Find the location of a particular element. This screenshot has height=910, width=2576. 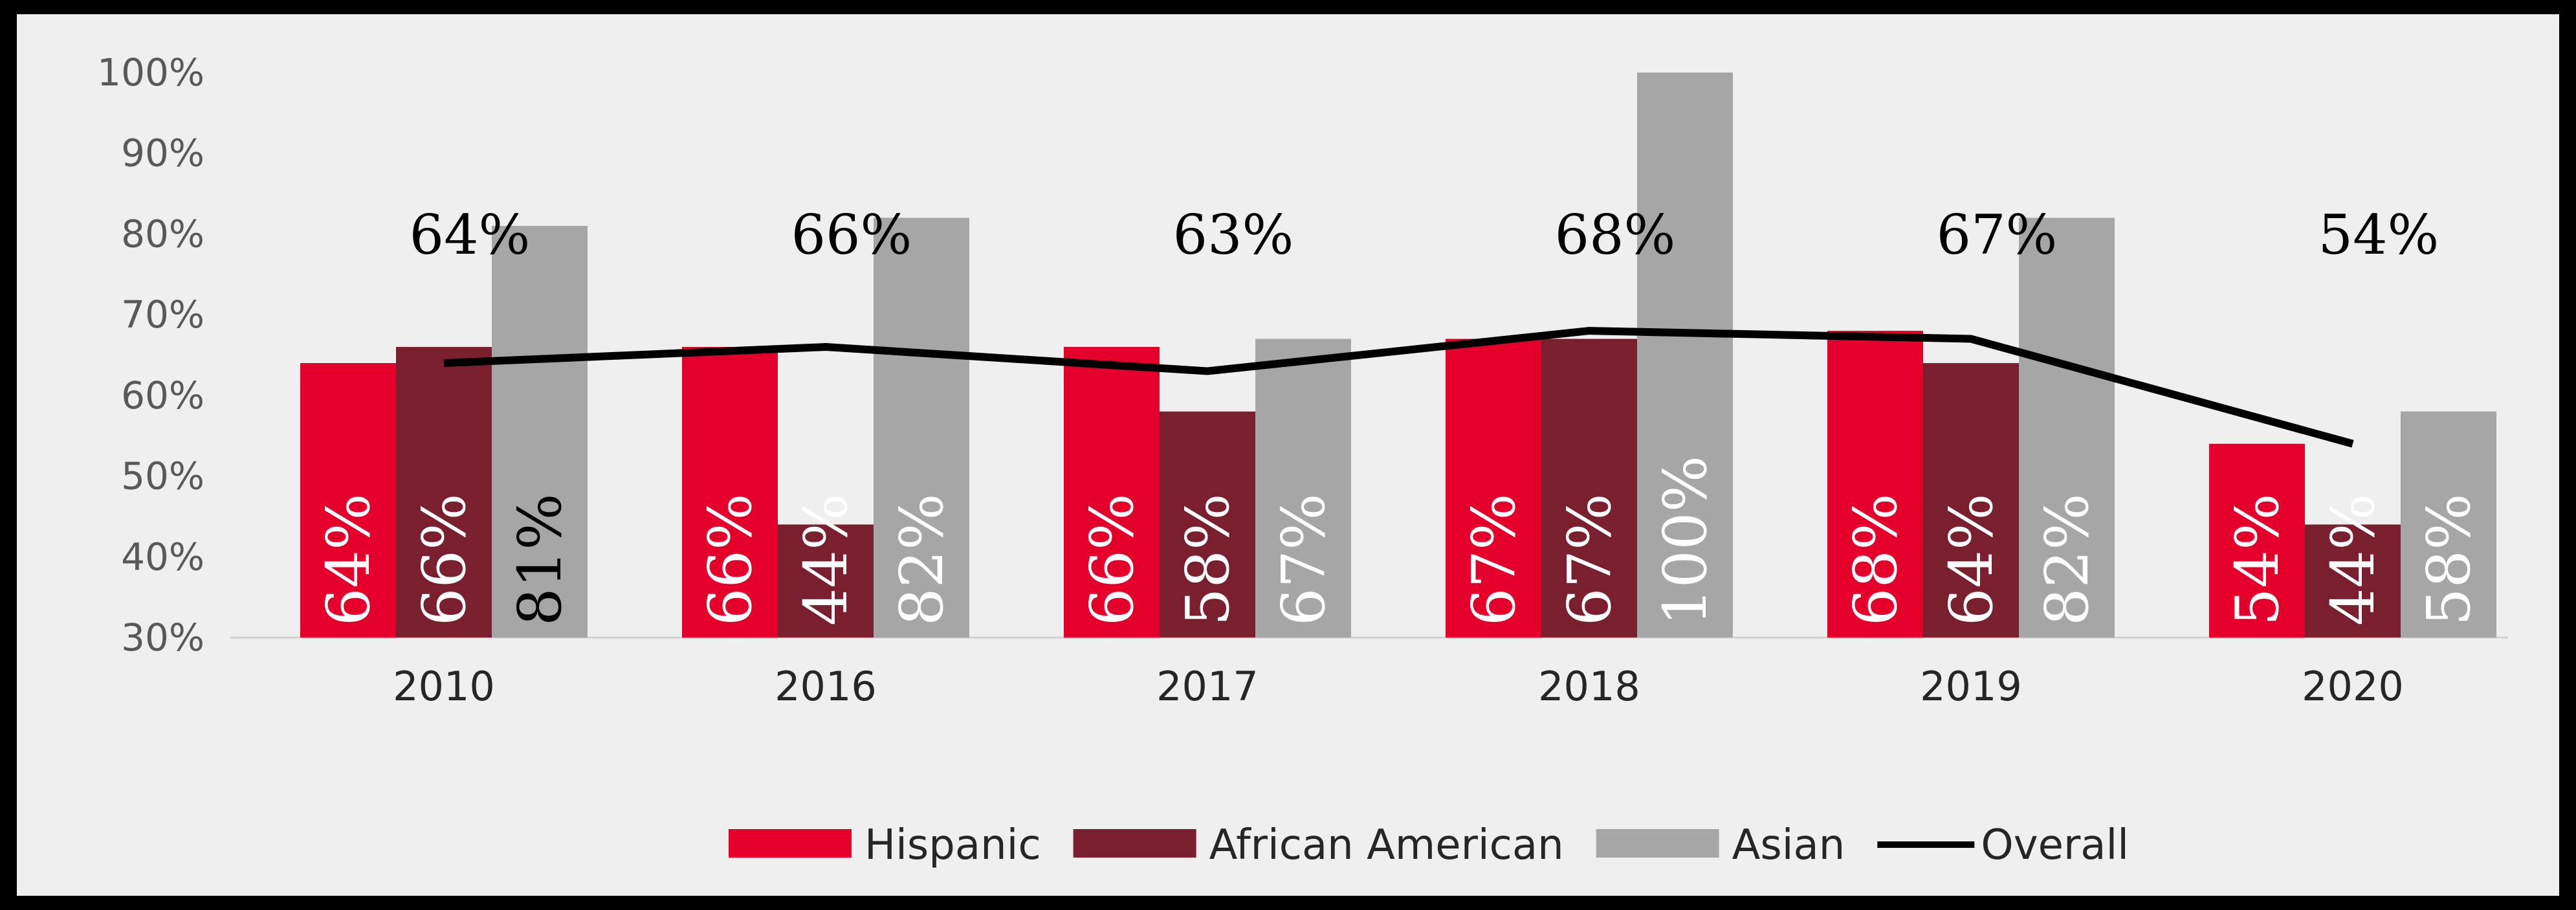

legend-swatch-asian is located at coordinates (1657, 843).